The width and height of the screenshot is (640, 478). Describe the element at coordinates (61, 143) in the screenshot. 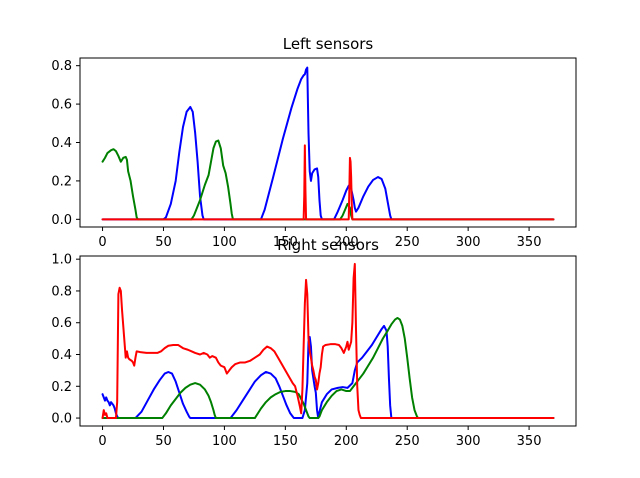

I see `left-y-tick-label: 0.4` at that location.